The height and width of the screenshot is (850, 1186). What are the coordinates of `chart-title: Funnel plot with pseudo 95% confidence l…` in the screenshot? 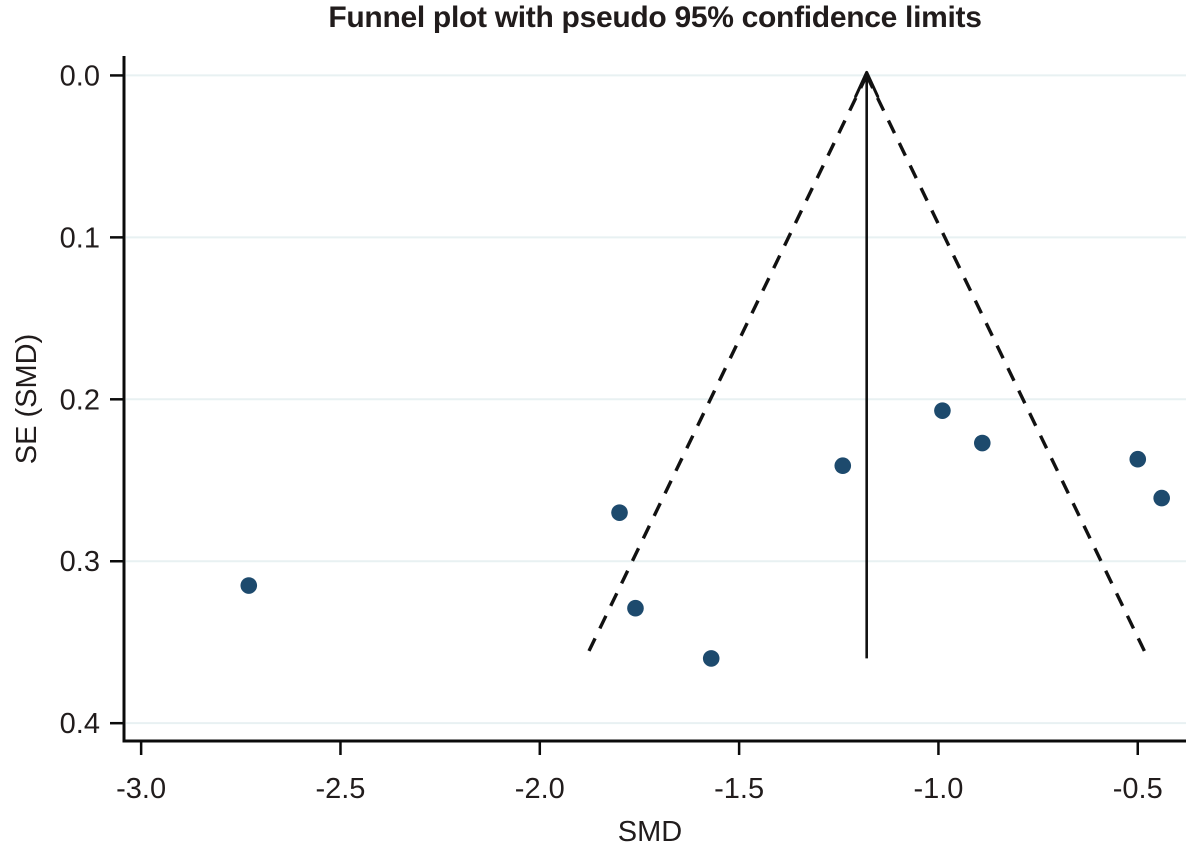 It's located at (655, 17).